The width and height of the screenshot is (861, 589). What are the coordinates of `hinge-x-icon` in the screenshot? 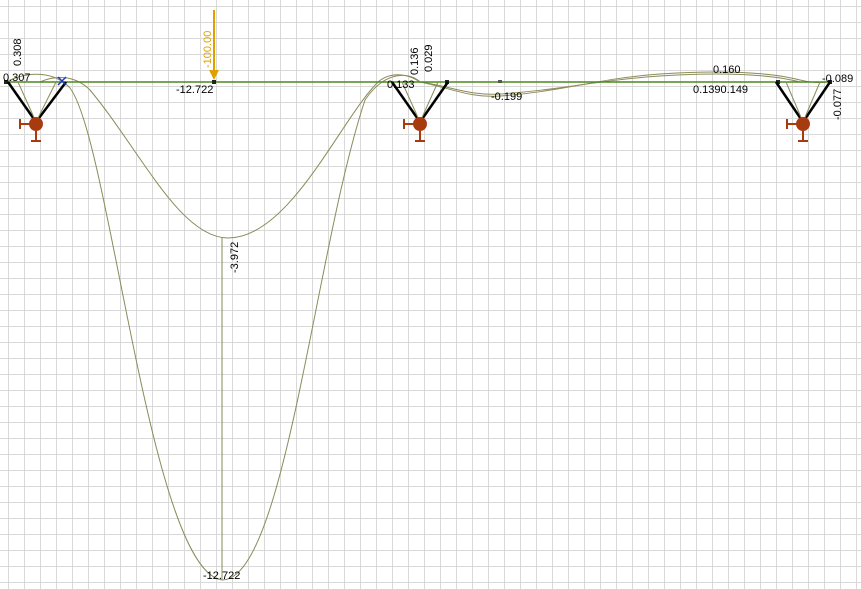 It's located at (62, 81).